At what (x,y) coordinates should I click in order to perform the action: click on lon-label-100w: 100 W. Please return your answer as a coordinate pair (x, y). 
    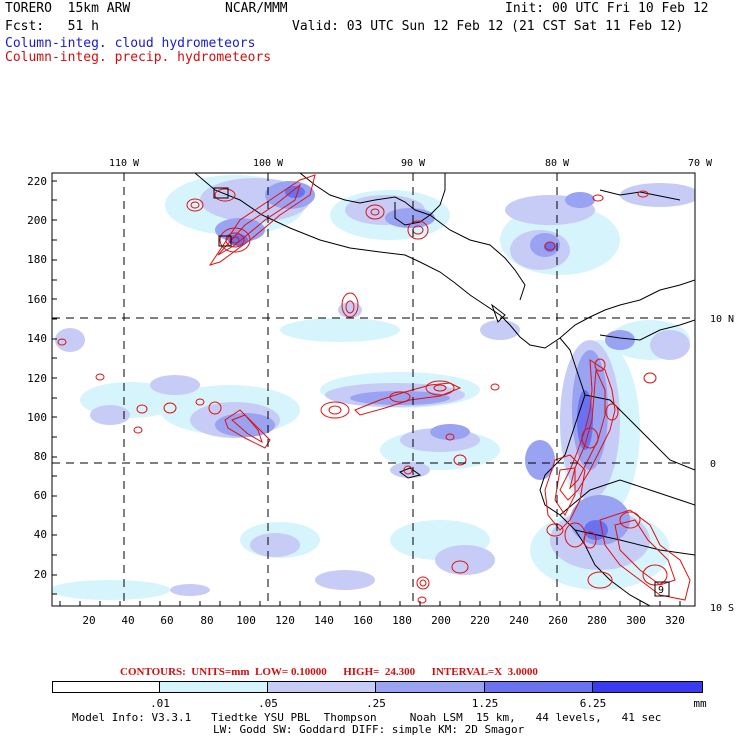
    Looking at the image, I should click on (268, 163).